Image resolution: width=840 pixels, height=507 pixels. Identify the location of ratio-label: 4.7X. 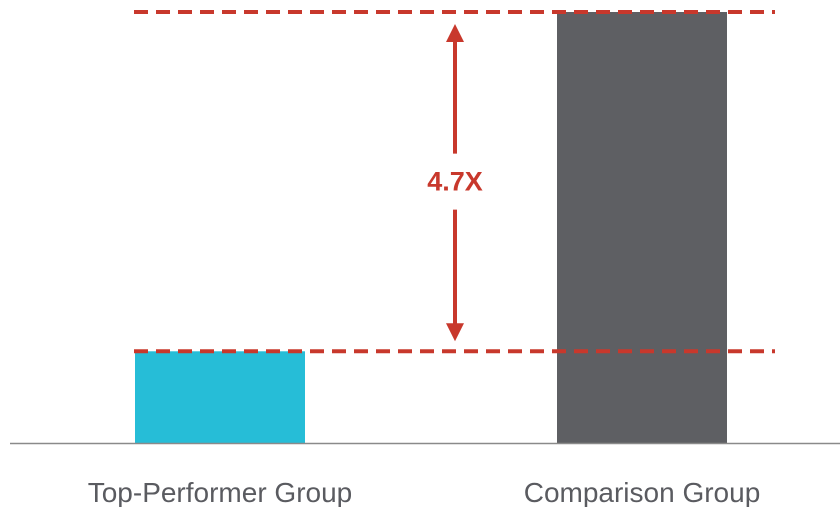
(455, 182).